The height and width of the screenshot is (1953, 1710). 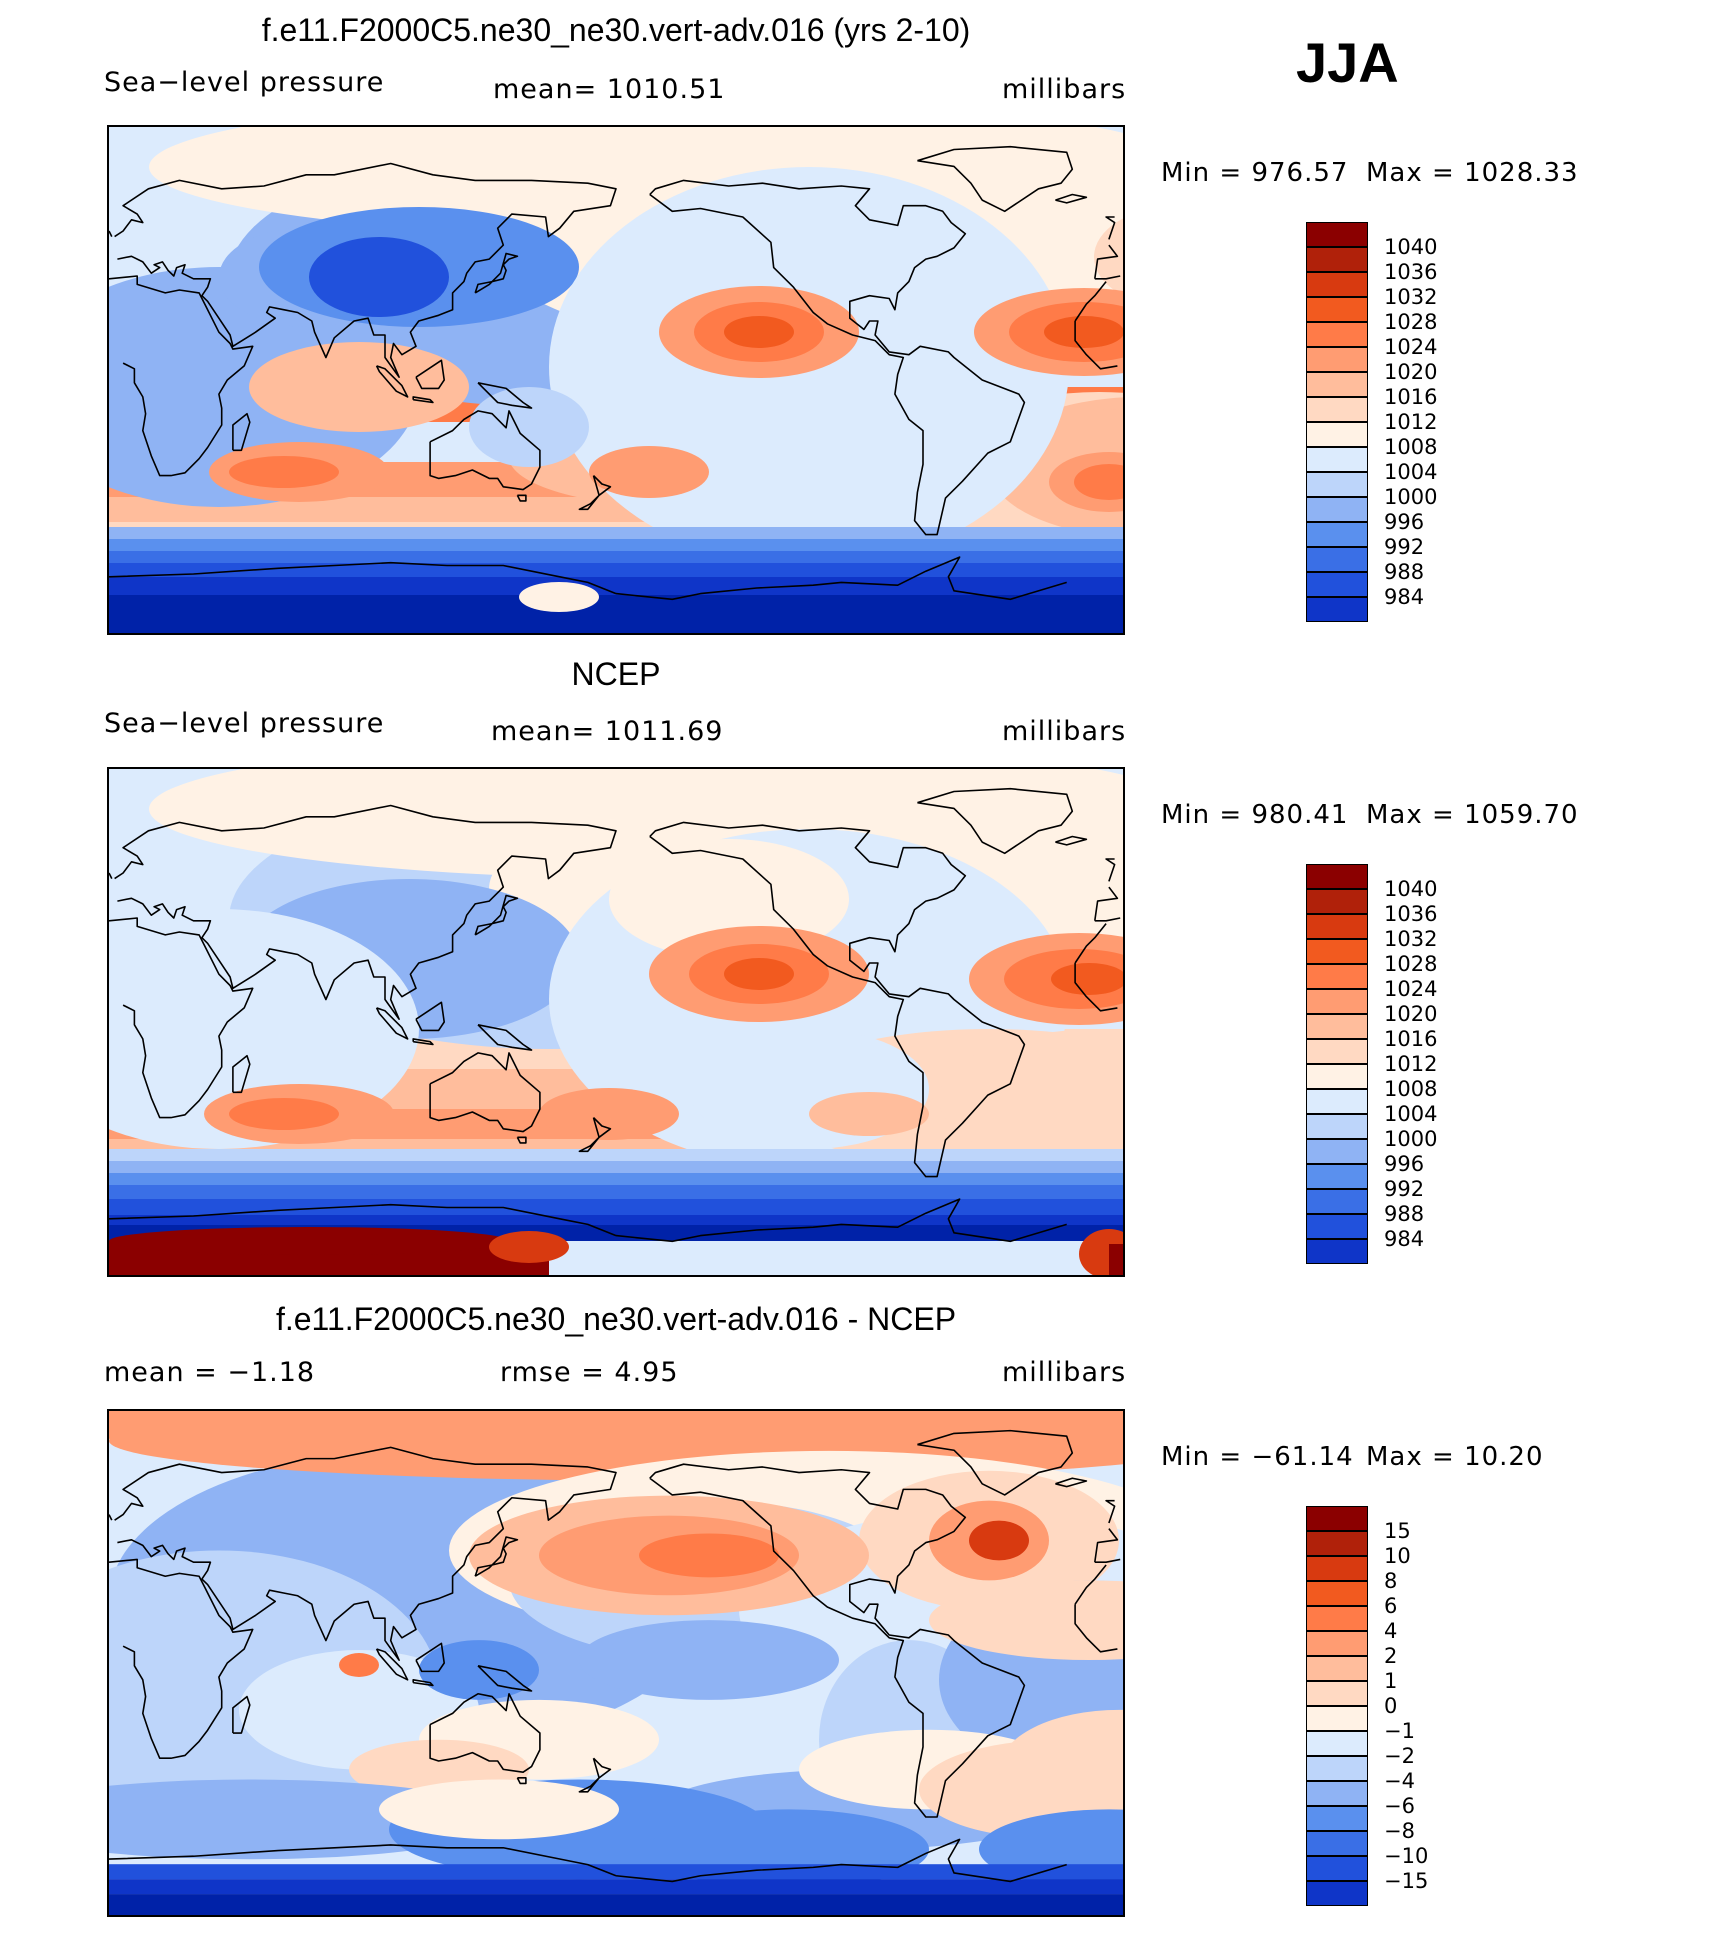 I want to click on colorbar-tick-label: −4, so click(x=1399, y=1781).